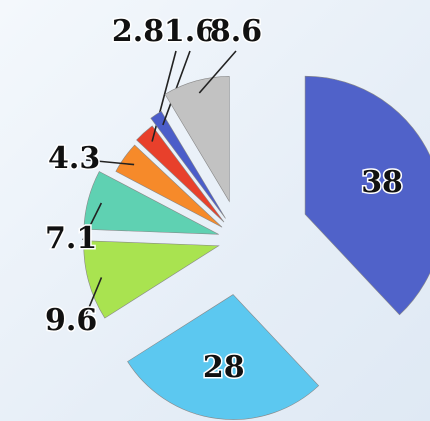 The image size is (430, 421). What do you see at coordinates (224, 367) in the screenshot?
I see `data-label: 28` at bounding box center [224, 367].